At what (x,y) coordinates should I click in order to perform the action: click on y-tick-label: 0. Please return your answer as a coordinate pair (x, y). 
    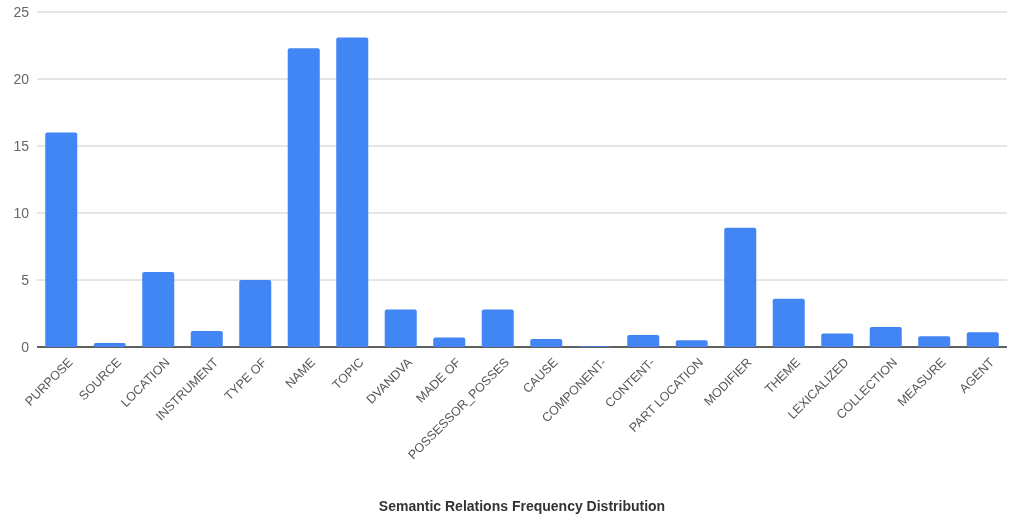
    Looking at the image, I should click on (25, 346).